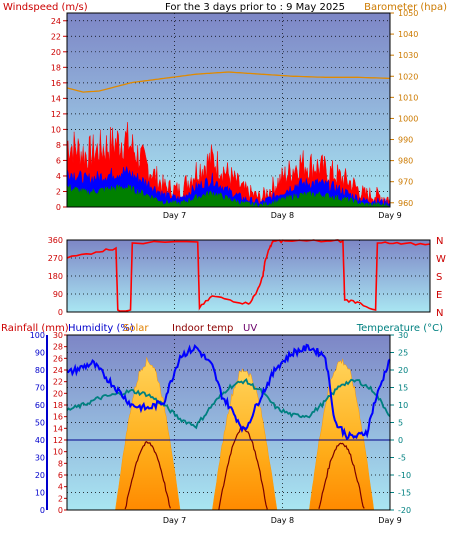 Image resolution: width=457 pixels, height=554 pixels. I want to click on baro-tick-label: 960, so click(405, 203).